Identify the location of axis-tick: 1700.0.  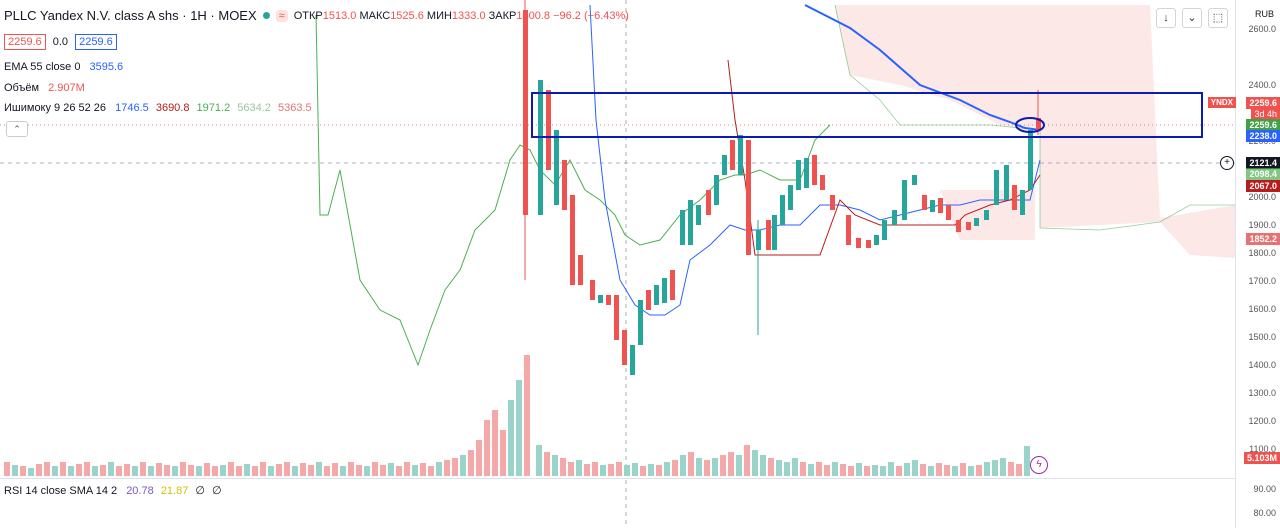
(1262, 281).